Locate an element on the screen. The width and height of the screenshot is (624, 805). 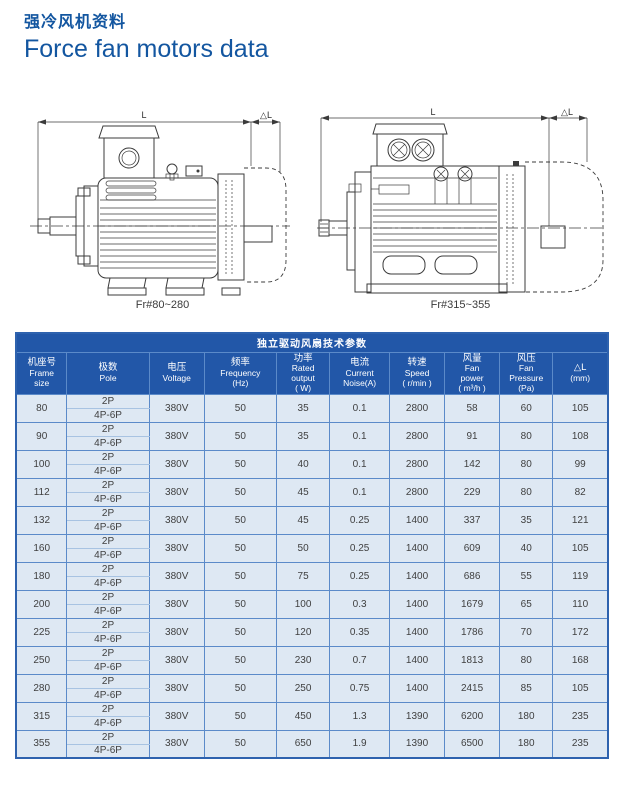
cell-current: 0.7 is located at coordinates (359, 660).